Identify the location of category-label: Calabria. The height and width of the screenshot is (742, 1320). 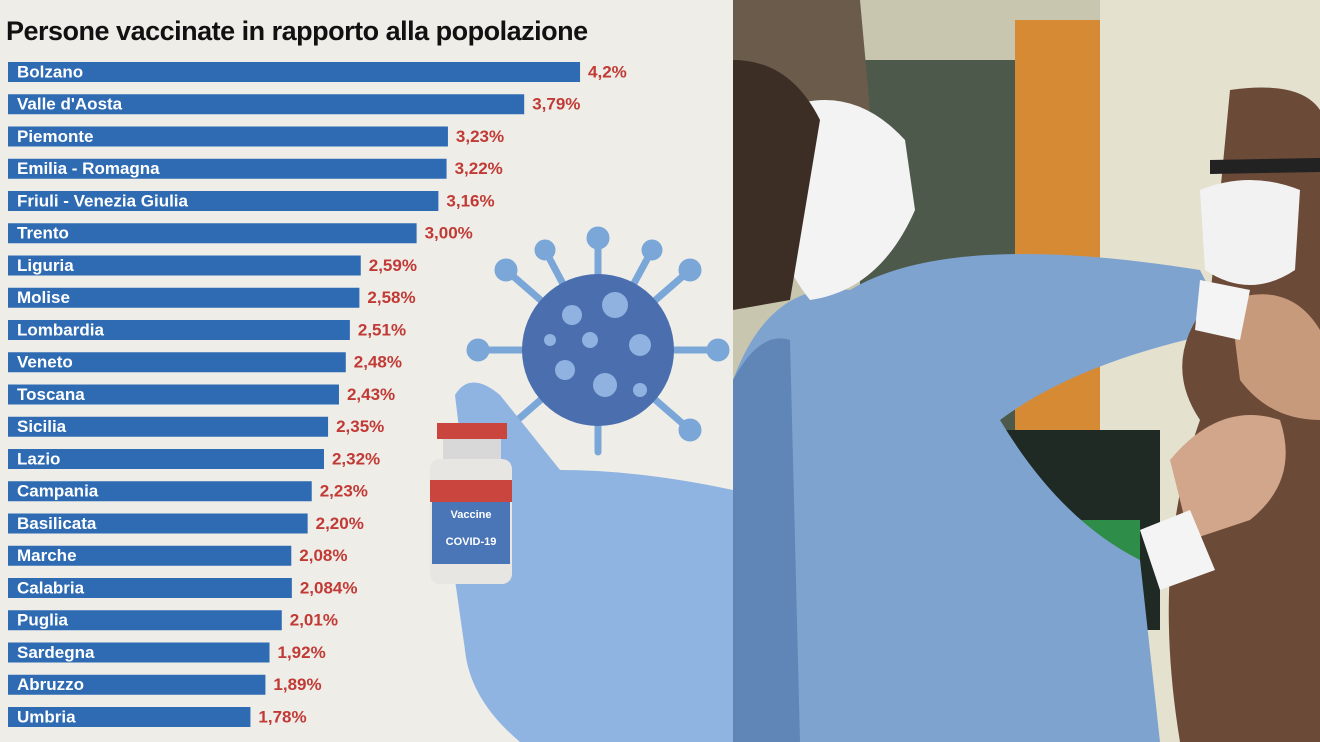
(51, 587).